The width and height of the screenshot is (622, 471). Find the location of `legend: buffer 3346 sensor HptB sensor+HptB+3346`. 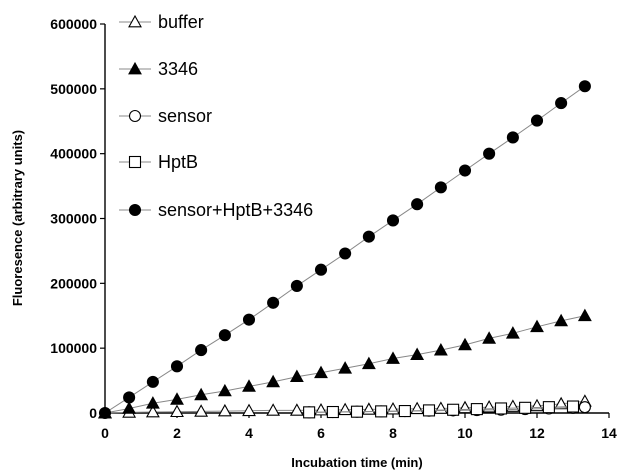

legend: buffer 3346 sensor HptB sensor+HptB+3346 is located at coordinates (216, 116).